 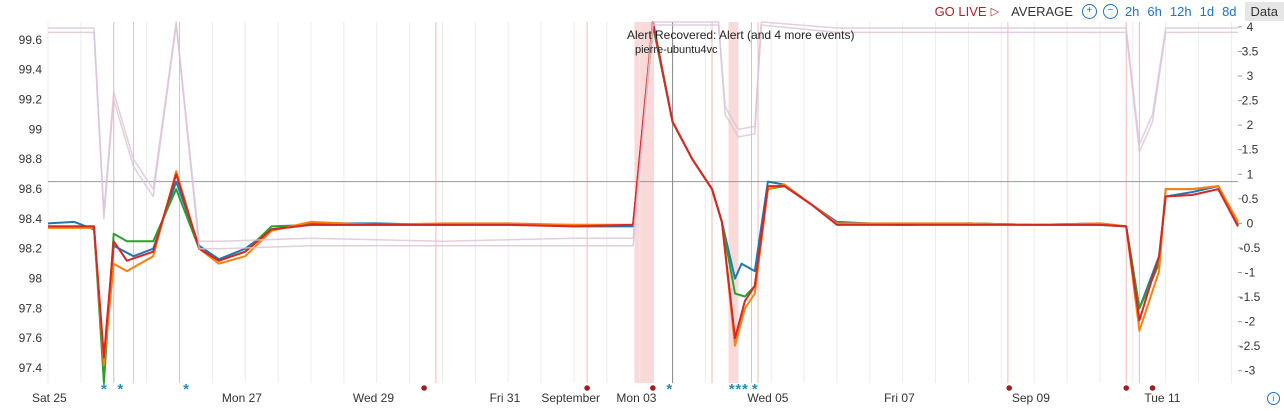 What do you see at coordinates (31, 70) in the screenshot?
I see `left-tick-label: 99.4` at bounding box center [31, 70].